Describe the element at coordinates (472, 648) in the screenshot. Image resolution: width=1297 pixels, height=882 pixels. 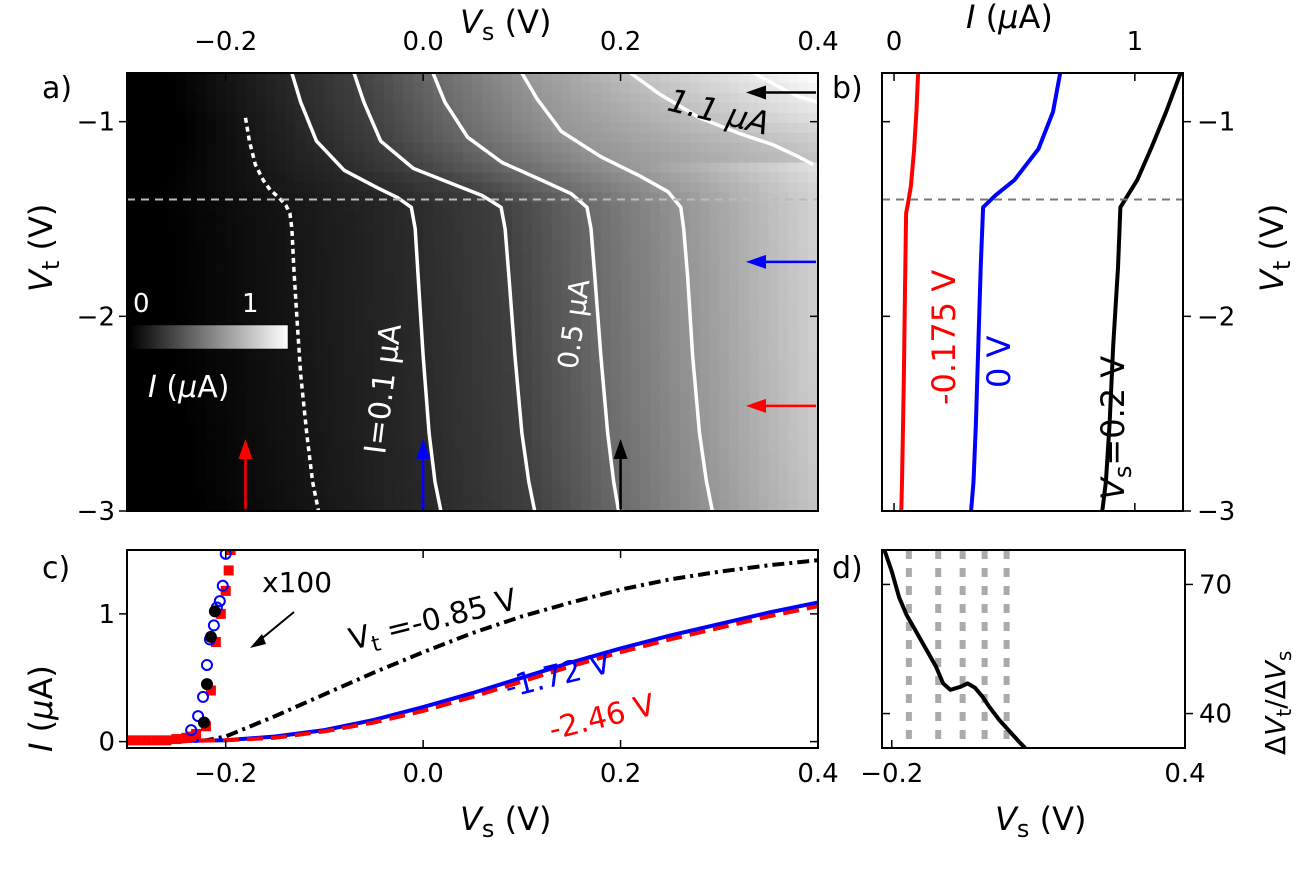
I see `panel-c-series` at that location.